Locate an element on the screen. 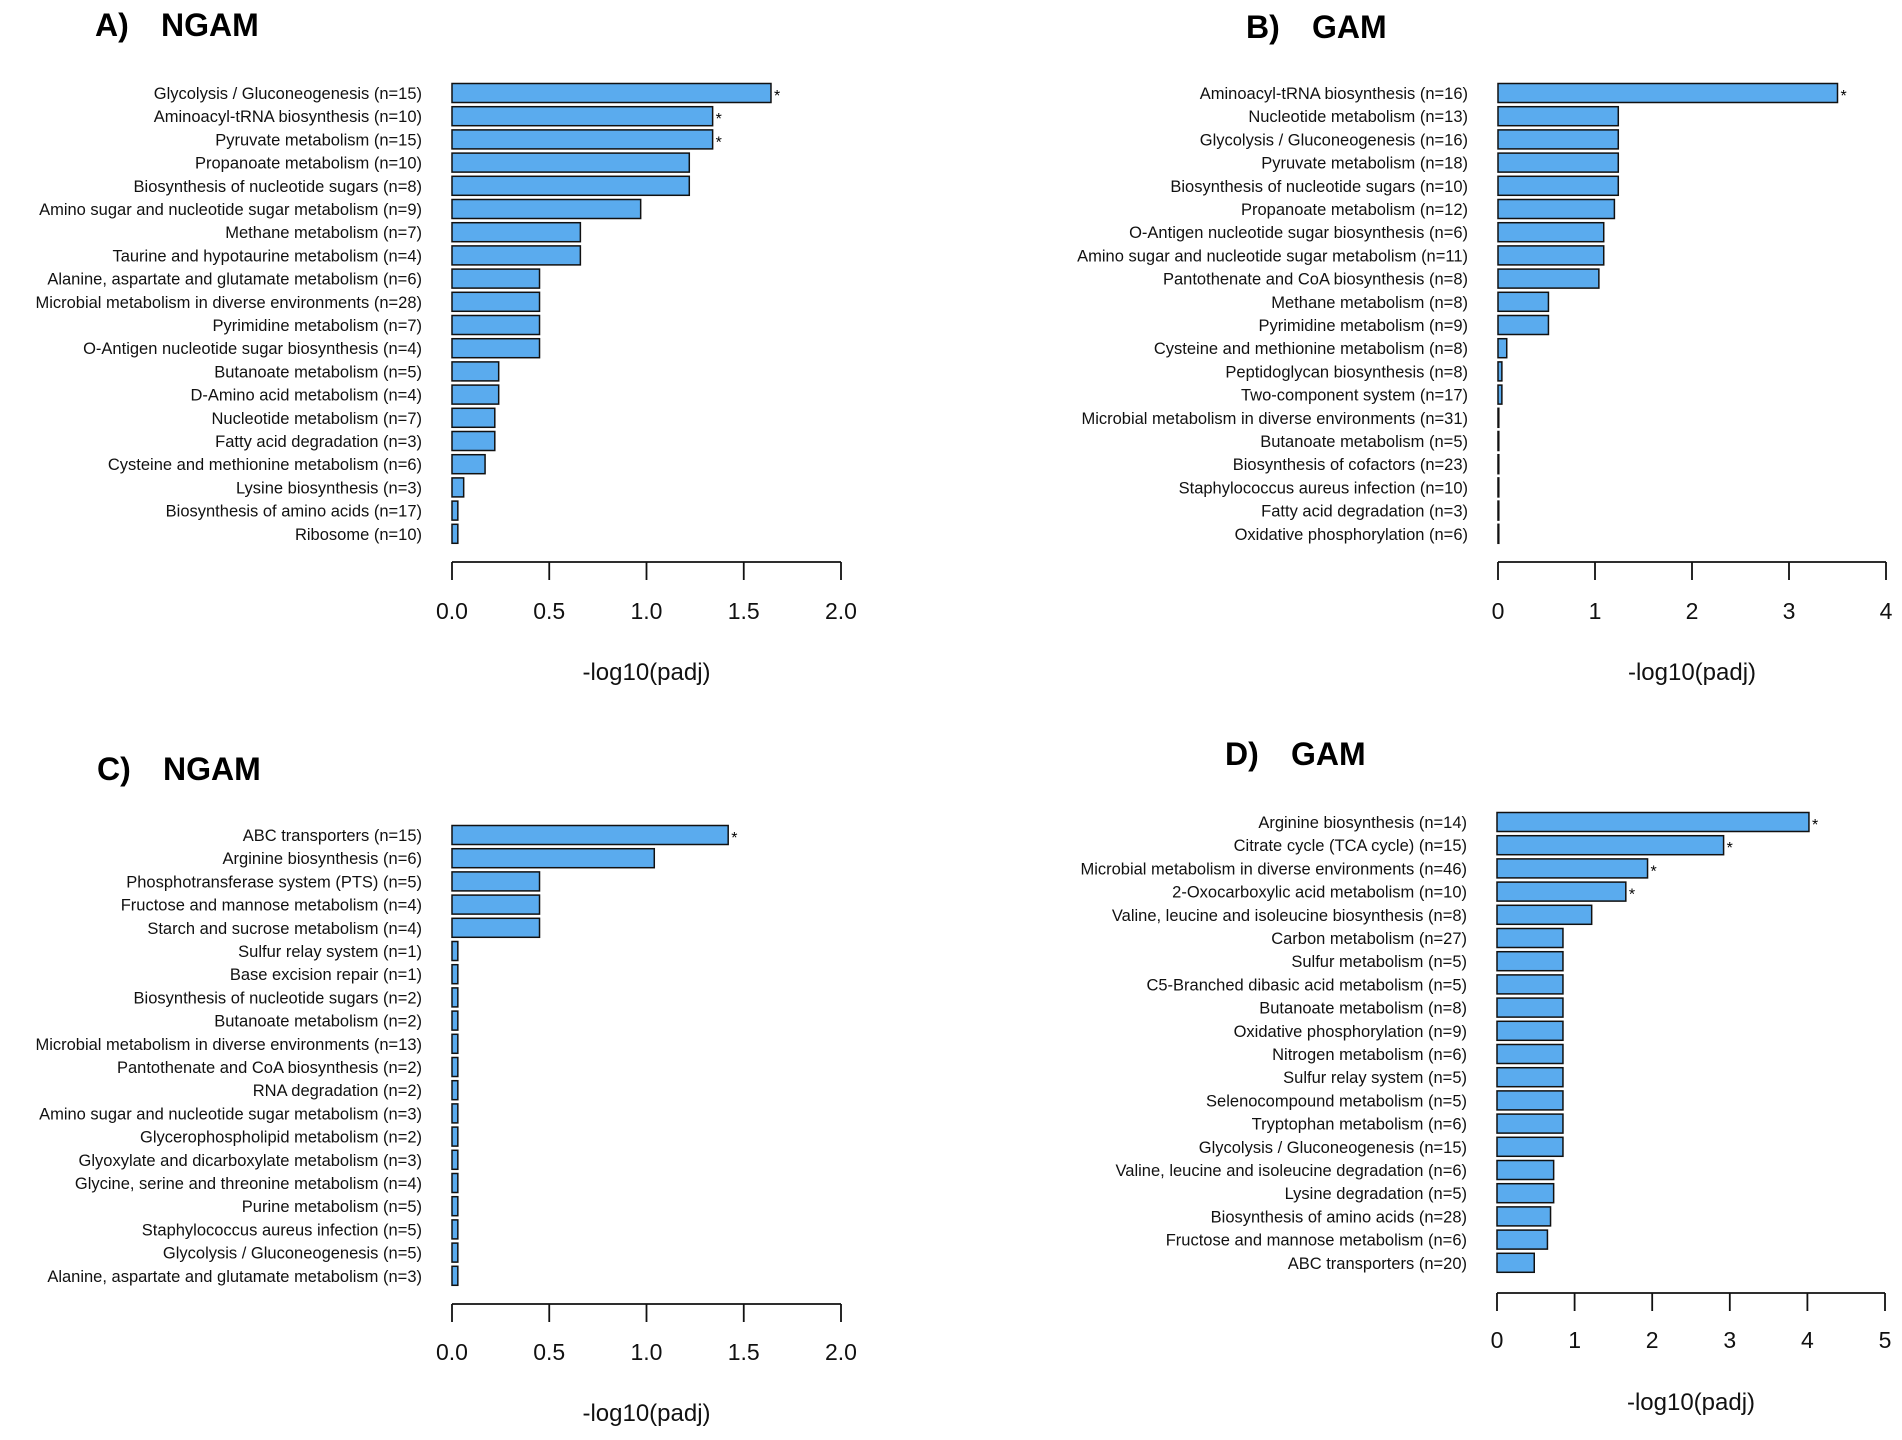 Image resolution: width=1902 pixels, height=1440 pixels. category-label: Two-component system (n=17) is located at coordinates (1354, 396).